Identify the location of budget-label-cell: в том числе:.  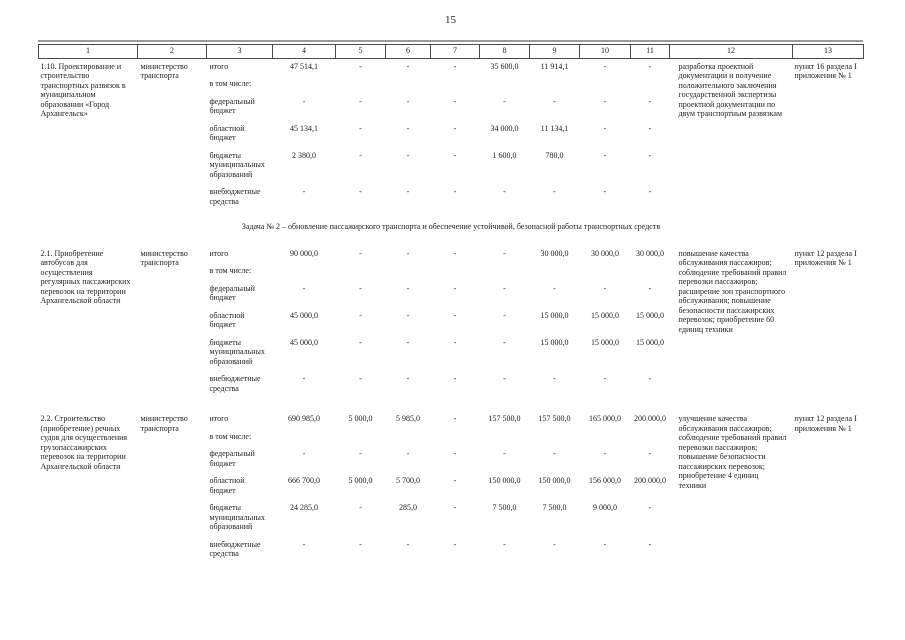
(230, 83).